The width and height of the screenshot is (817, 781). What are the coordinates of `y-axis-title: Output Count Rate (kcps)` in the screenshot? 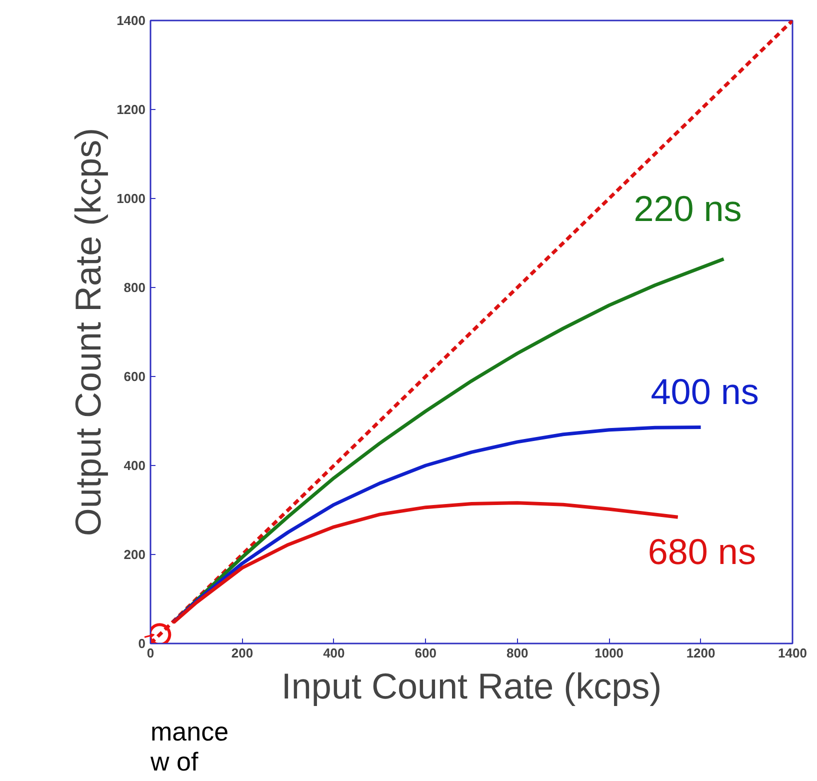 It's located at (88, 332).